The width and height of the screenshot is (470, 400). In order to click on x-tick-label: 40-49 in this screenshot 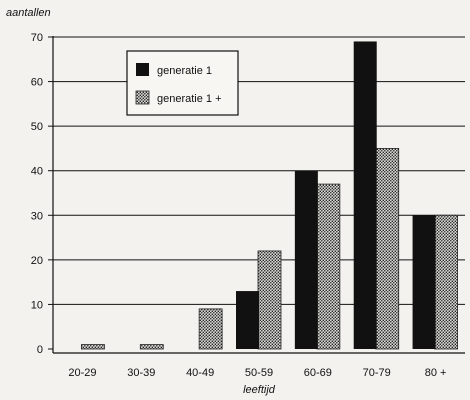, I will do `click(200, 373)`.